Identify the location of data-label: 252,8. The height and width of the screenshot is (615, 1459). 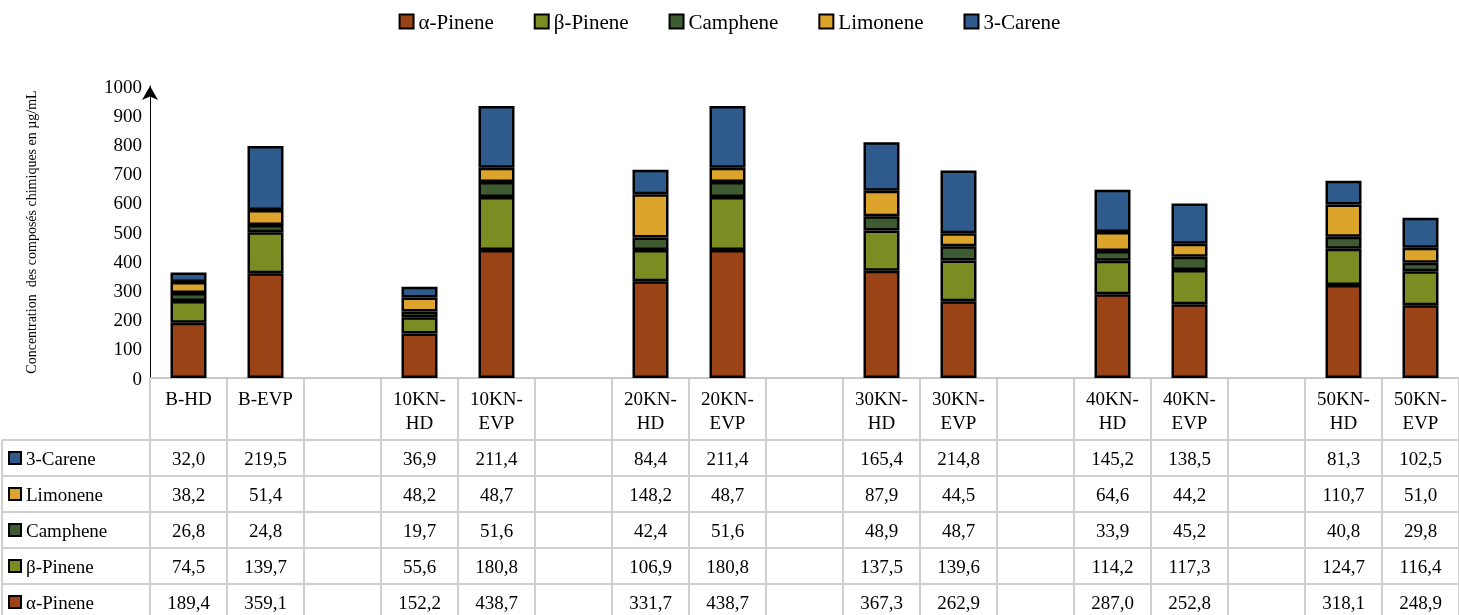
(1189, 602).